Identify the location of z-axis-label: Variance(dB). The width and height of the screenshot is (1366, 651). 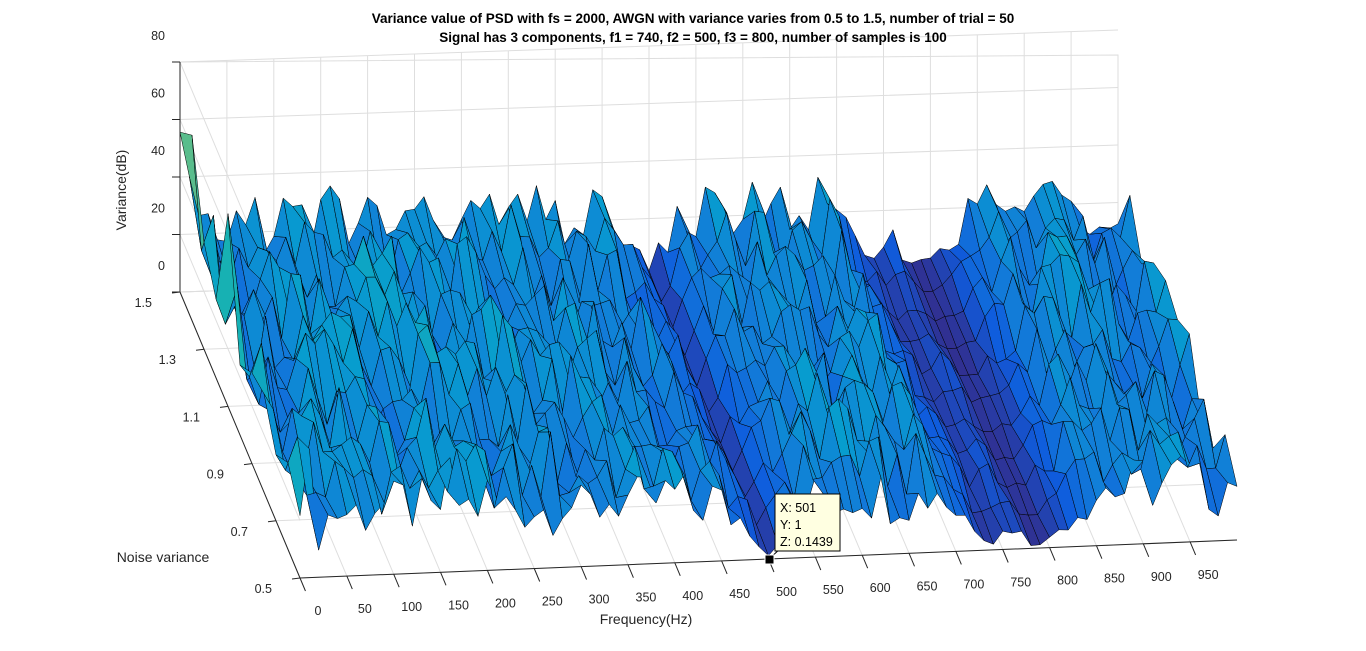
(121, 190).